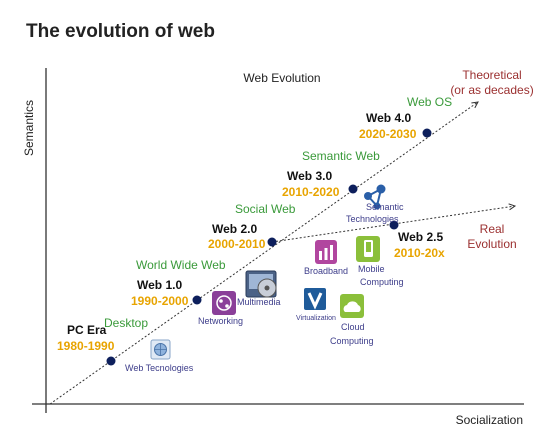  What do you see at coordinates (326, 252) in the screenshot?
I see `broadband-icon` at bounding box center [326, 252].